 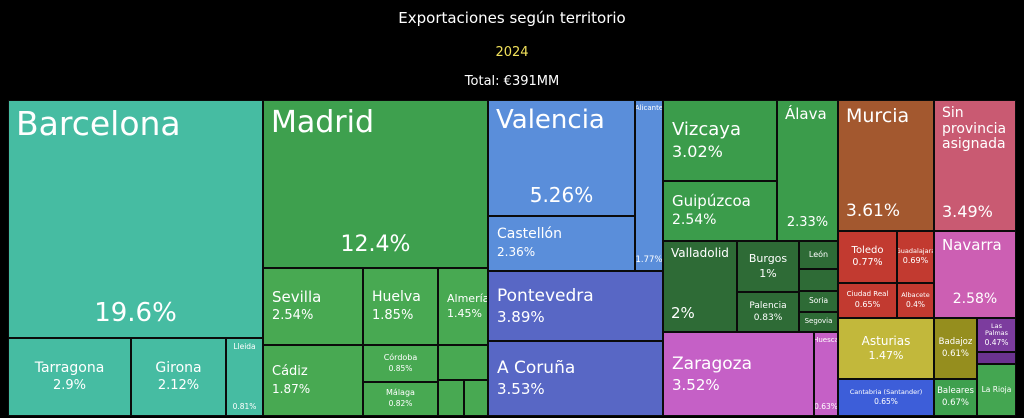 I want to click on treemap-tile-guadalajara: Guadalajara 0.69%, so click(x=915, y=257).